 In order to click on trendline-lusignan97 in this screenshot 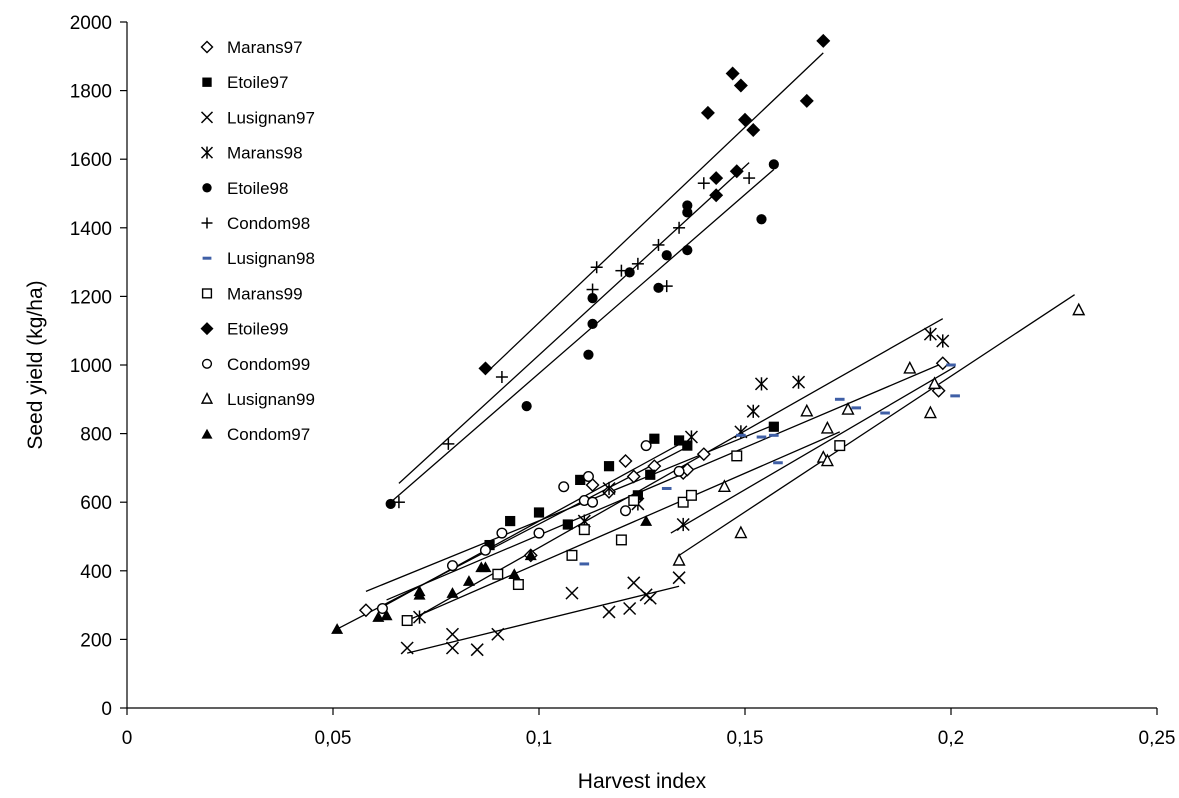, I will do `click(543, 619)`.